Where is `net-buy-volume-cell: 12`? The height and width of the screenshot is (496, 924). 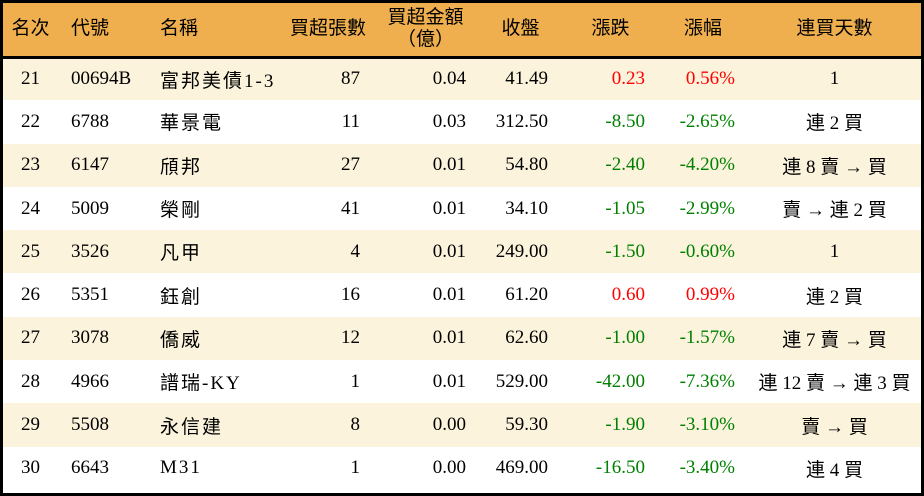
net-buy-volume-cell: 12 is located at coordinates (350, 338).